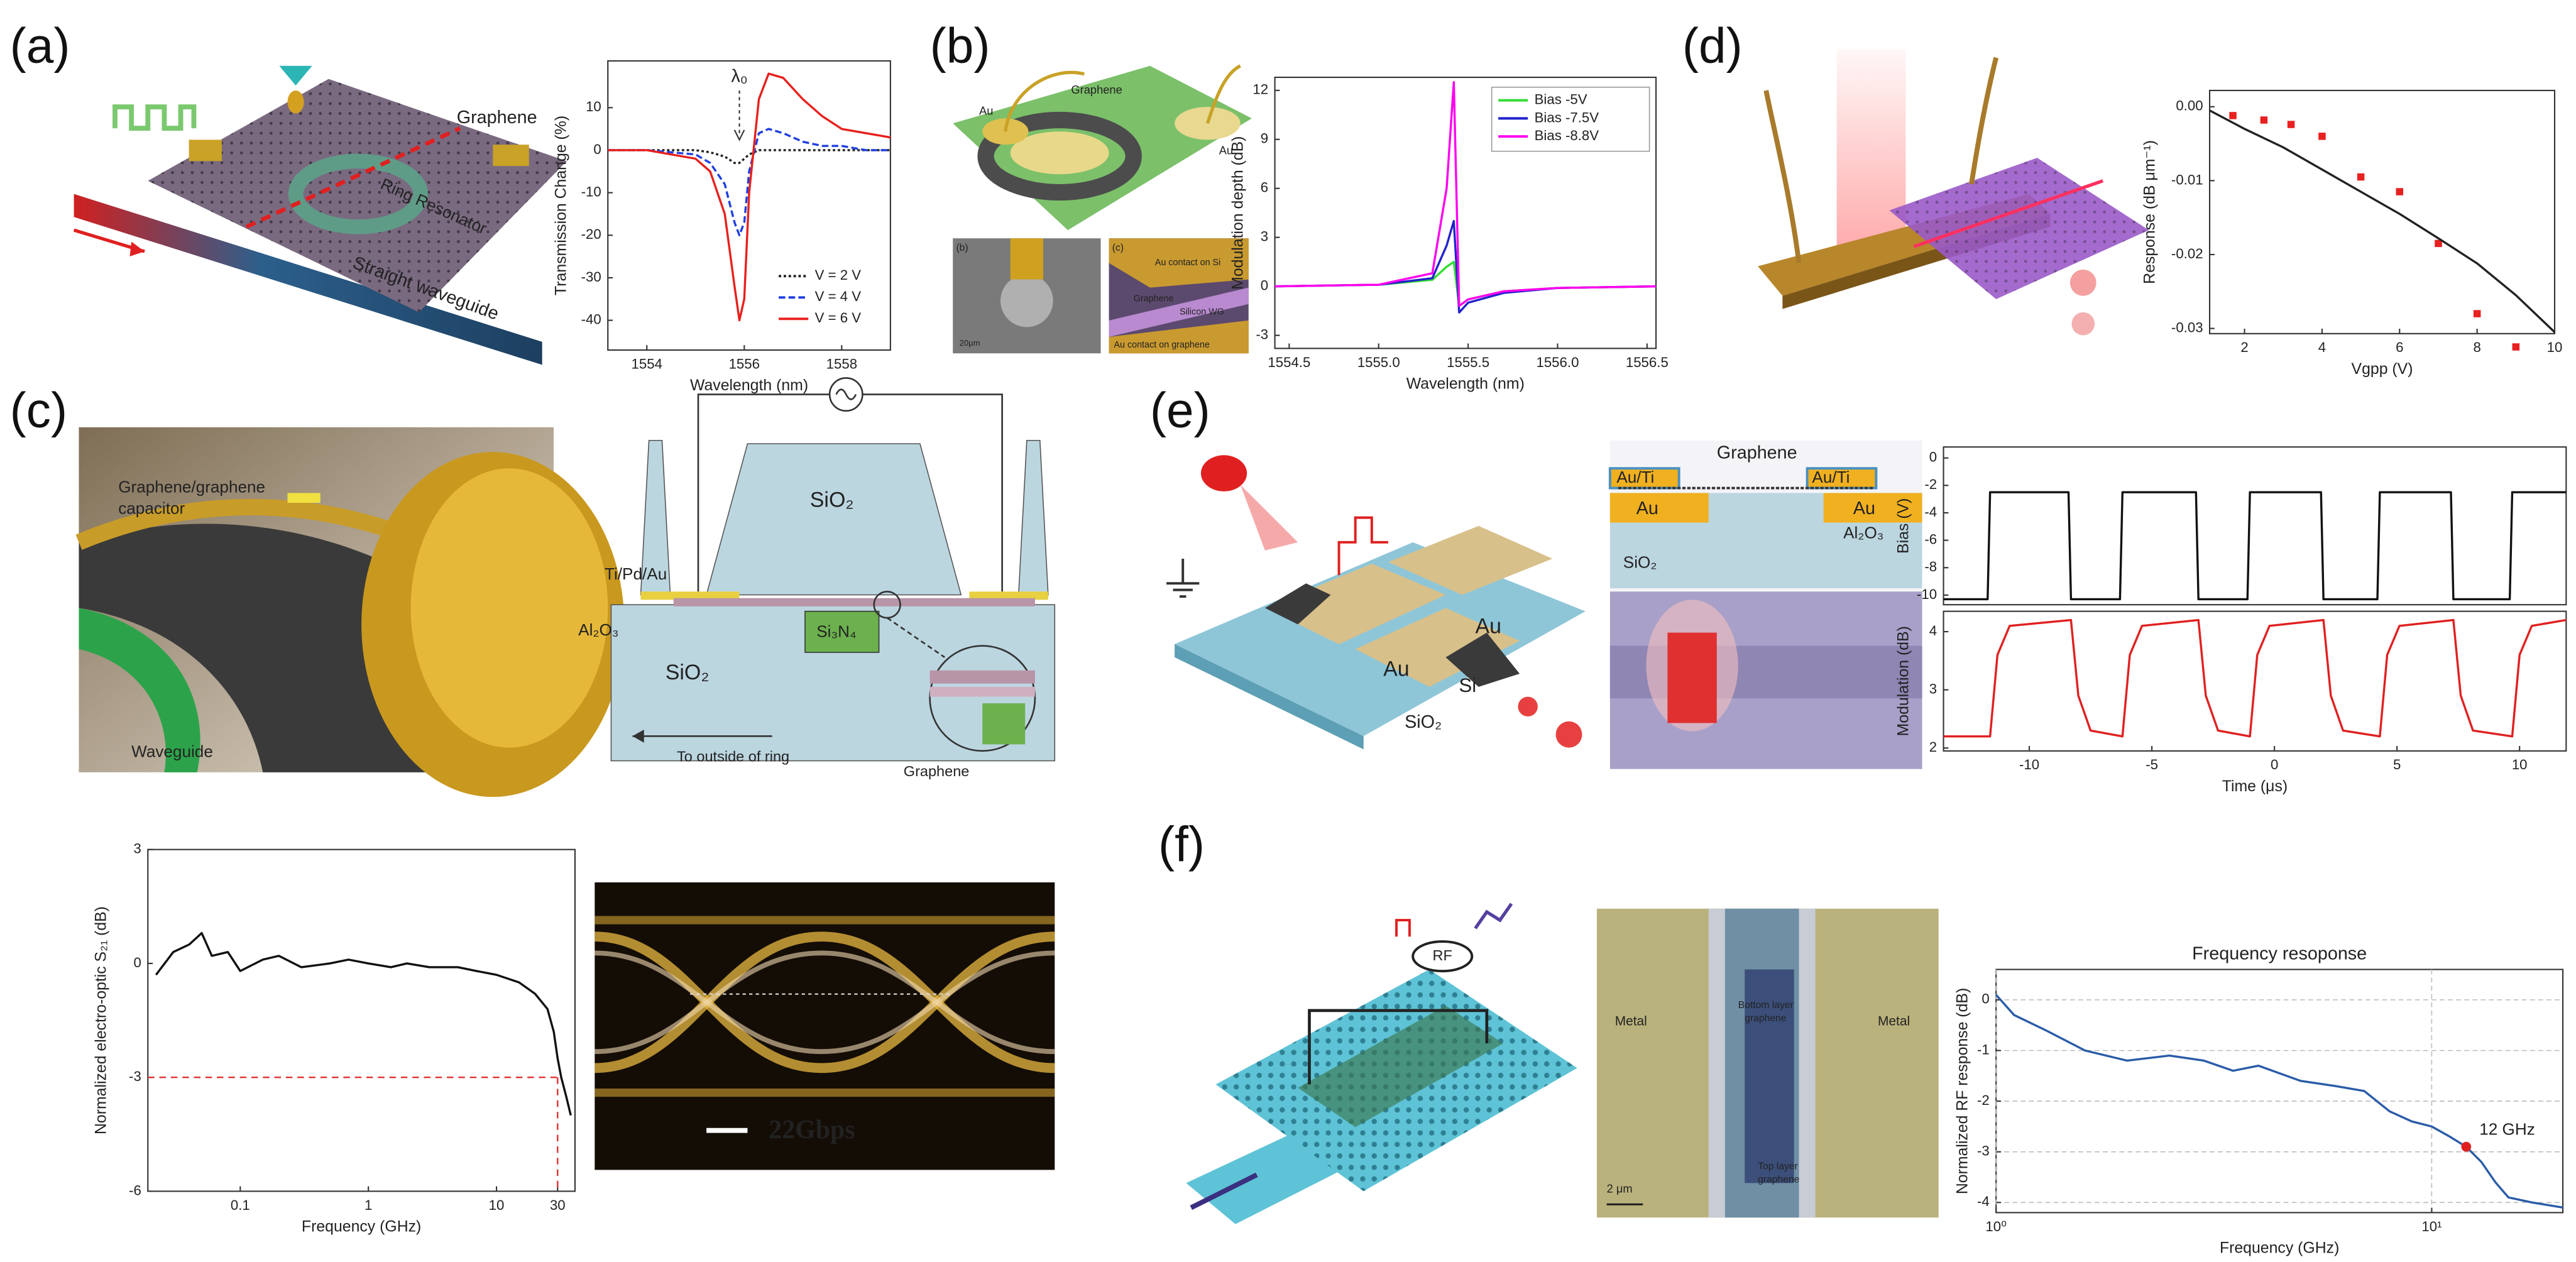  I want to click on legend-label: V = 4 V, so click(838, 296).